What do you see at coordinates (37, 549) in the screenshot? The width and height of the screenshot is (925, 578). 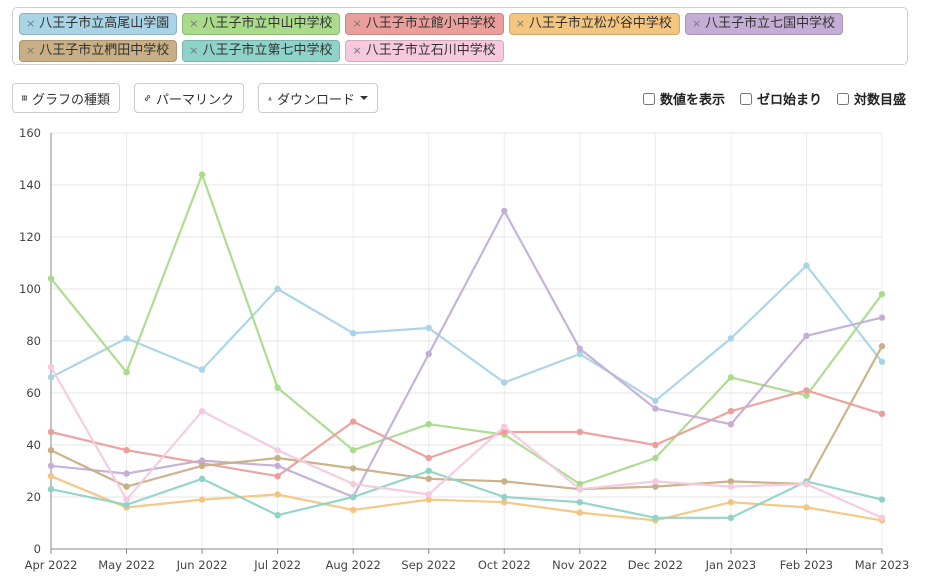 I see `y-tick-label: 0` at bounding box center [37, 549].